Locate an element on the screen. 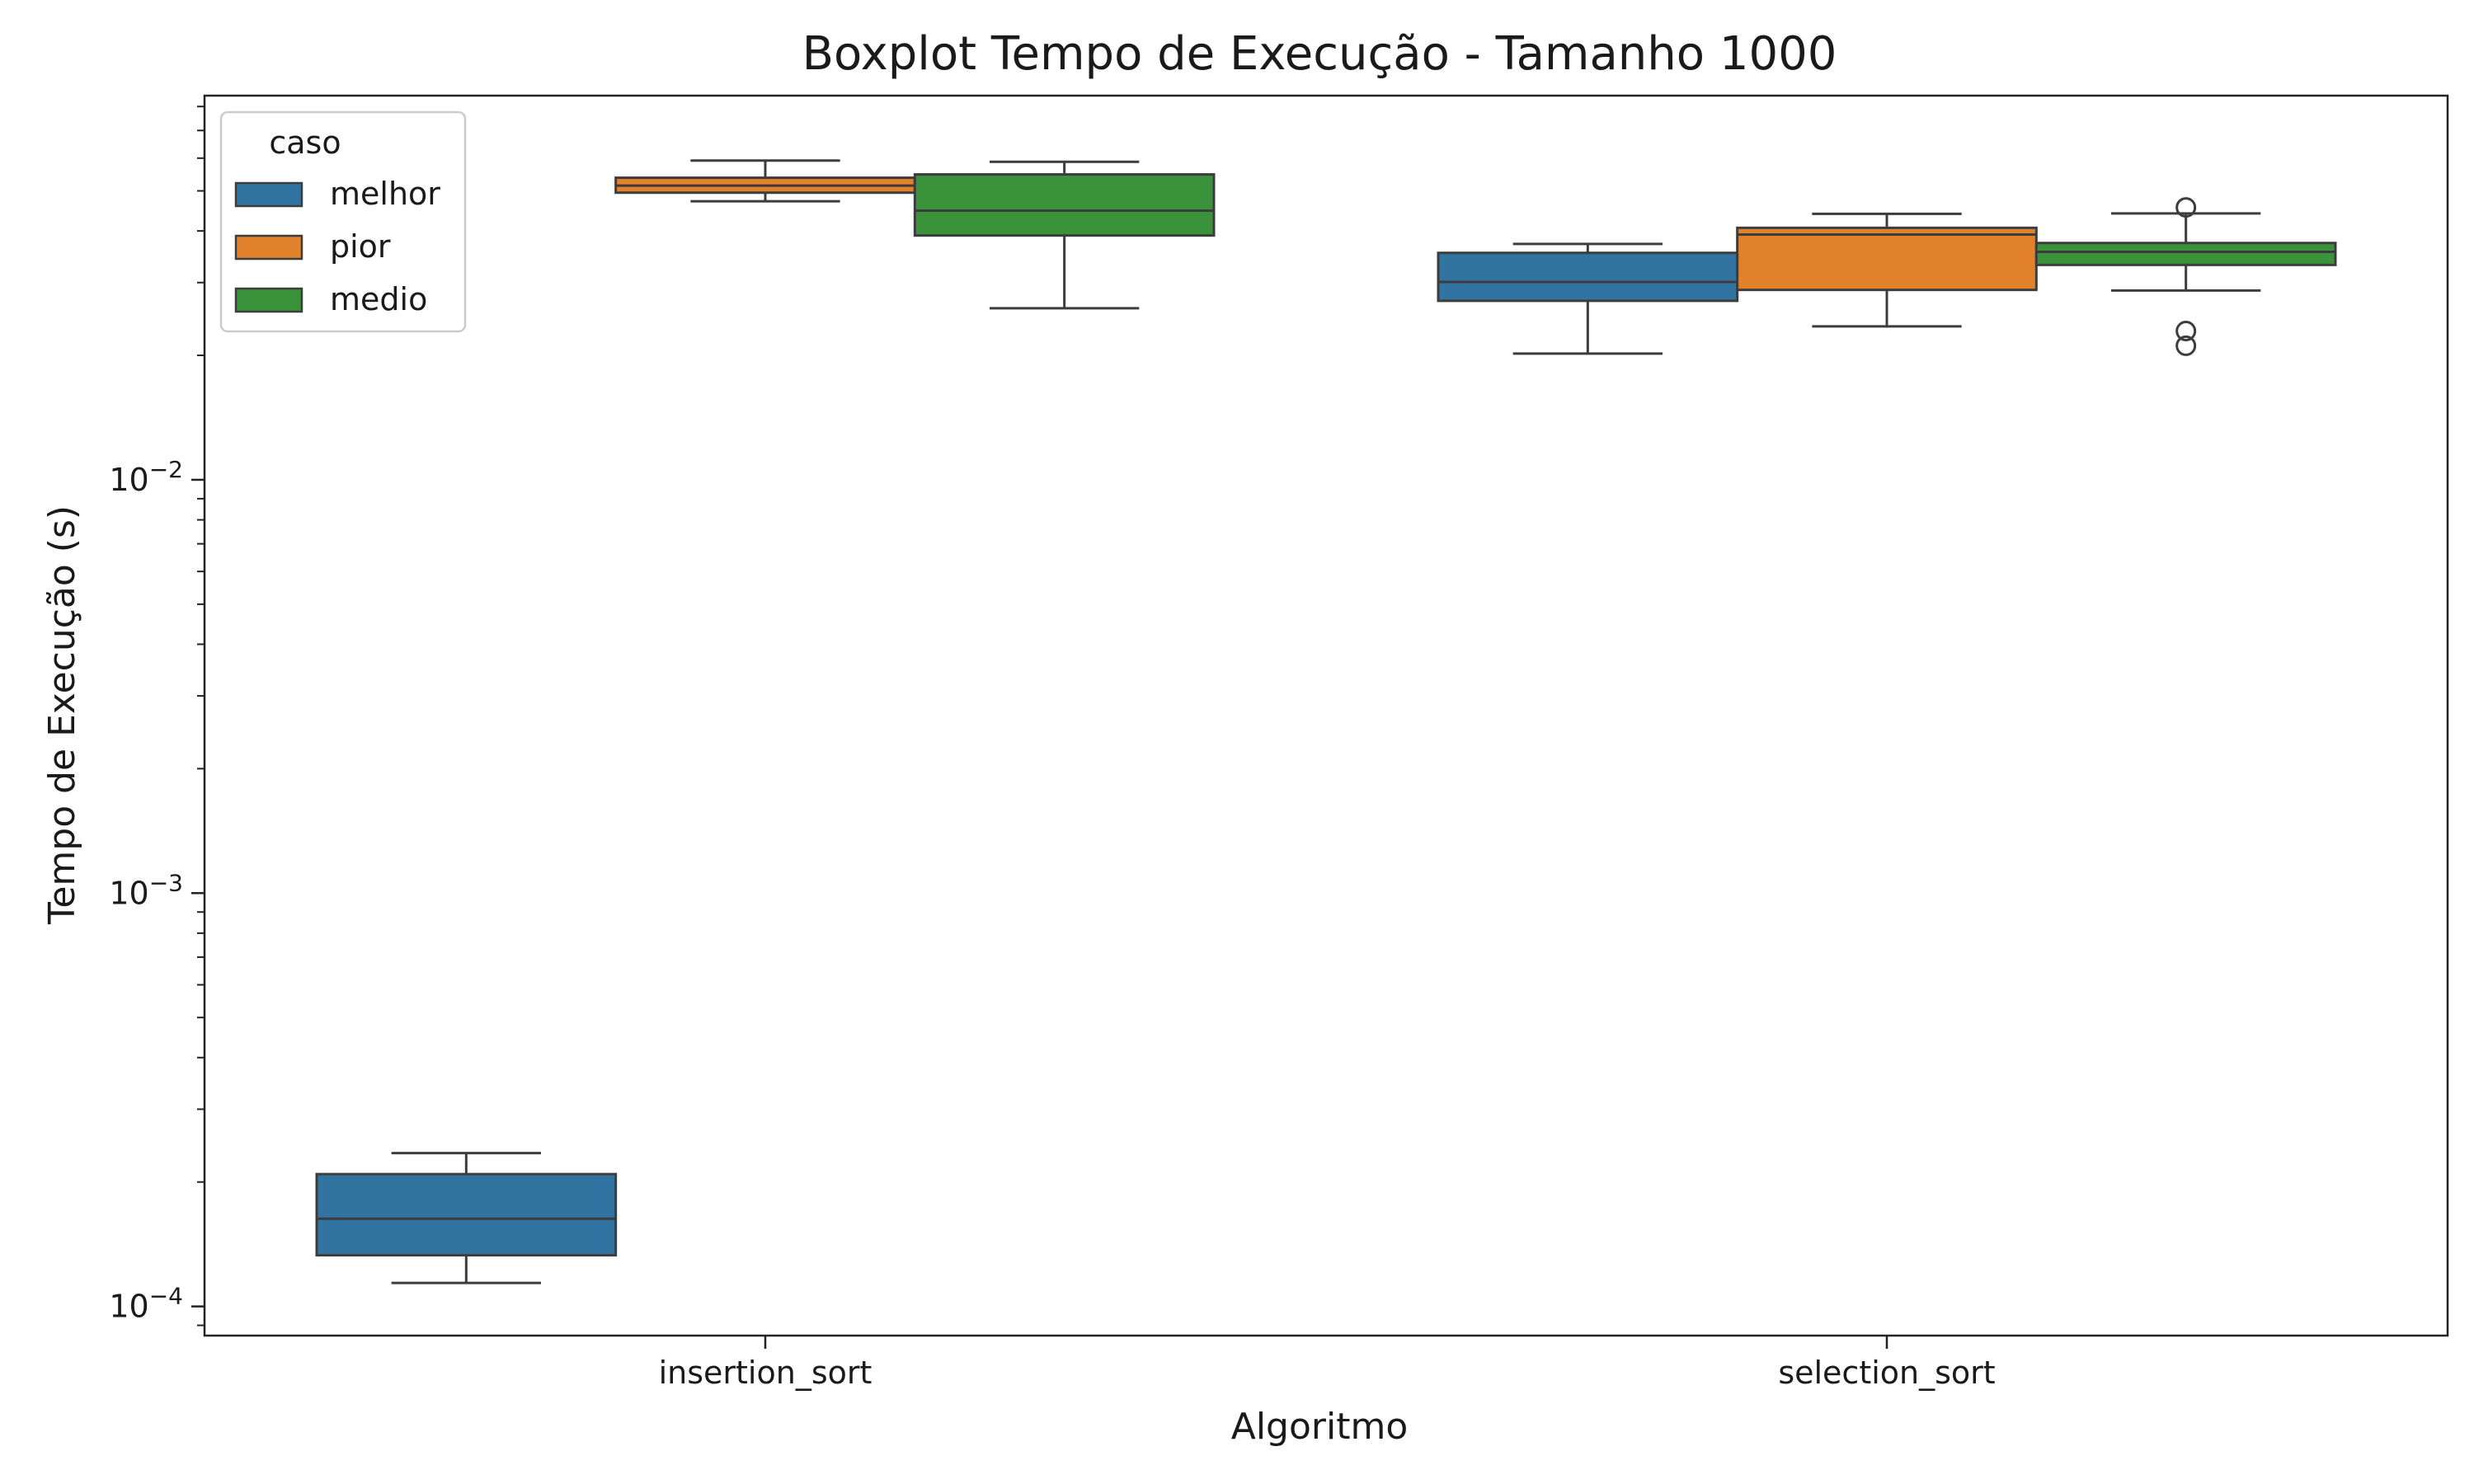  x-tick-label-selection_sort: selection_sort is located at coordinates (1886, 1373).